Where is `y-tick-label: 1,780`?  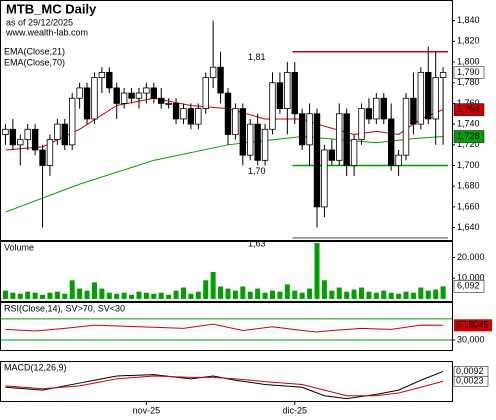
y-tick-label: 1,780 is located at coordinates (468, 82).